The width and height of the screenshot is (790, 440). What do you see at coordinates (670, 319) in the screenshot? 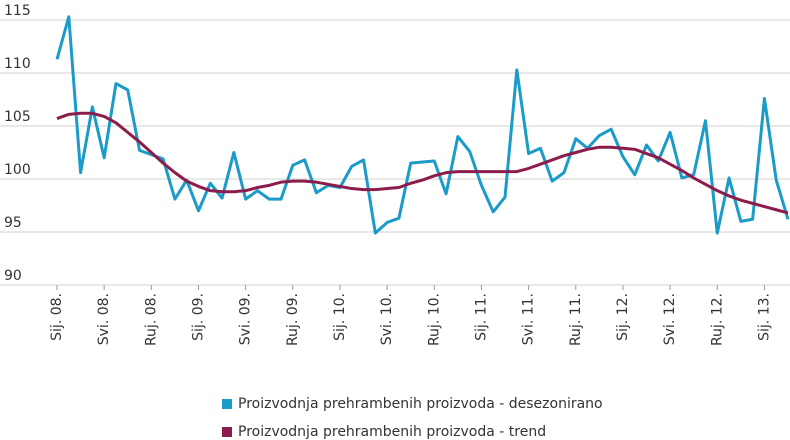
I see `x-tick-label: Svi. 12.` at bounding box center [670, 319].